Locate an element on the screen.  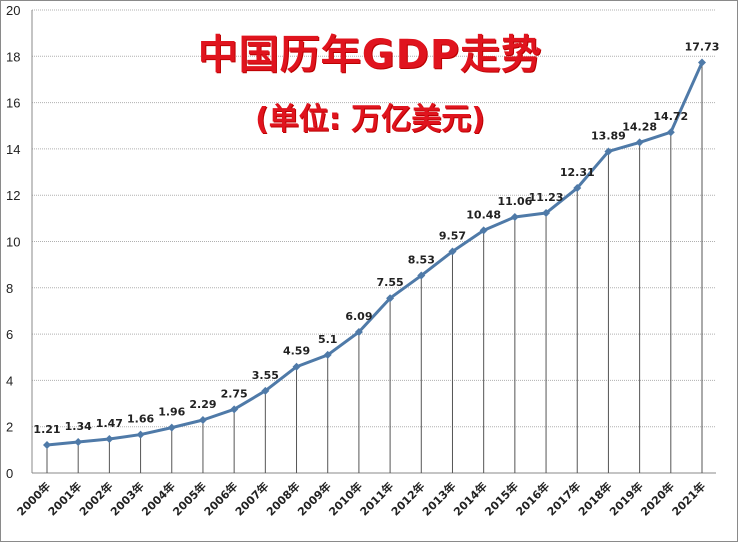
data-label: 5.1 is located at coordinates (328, 339).